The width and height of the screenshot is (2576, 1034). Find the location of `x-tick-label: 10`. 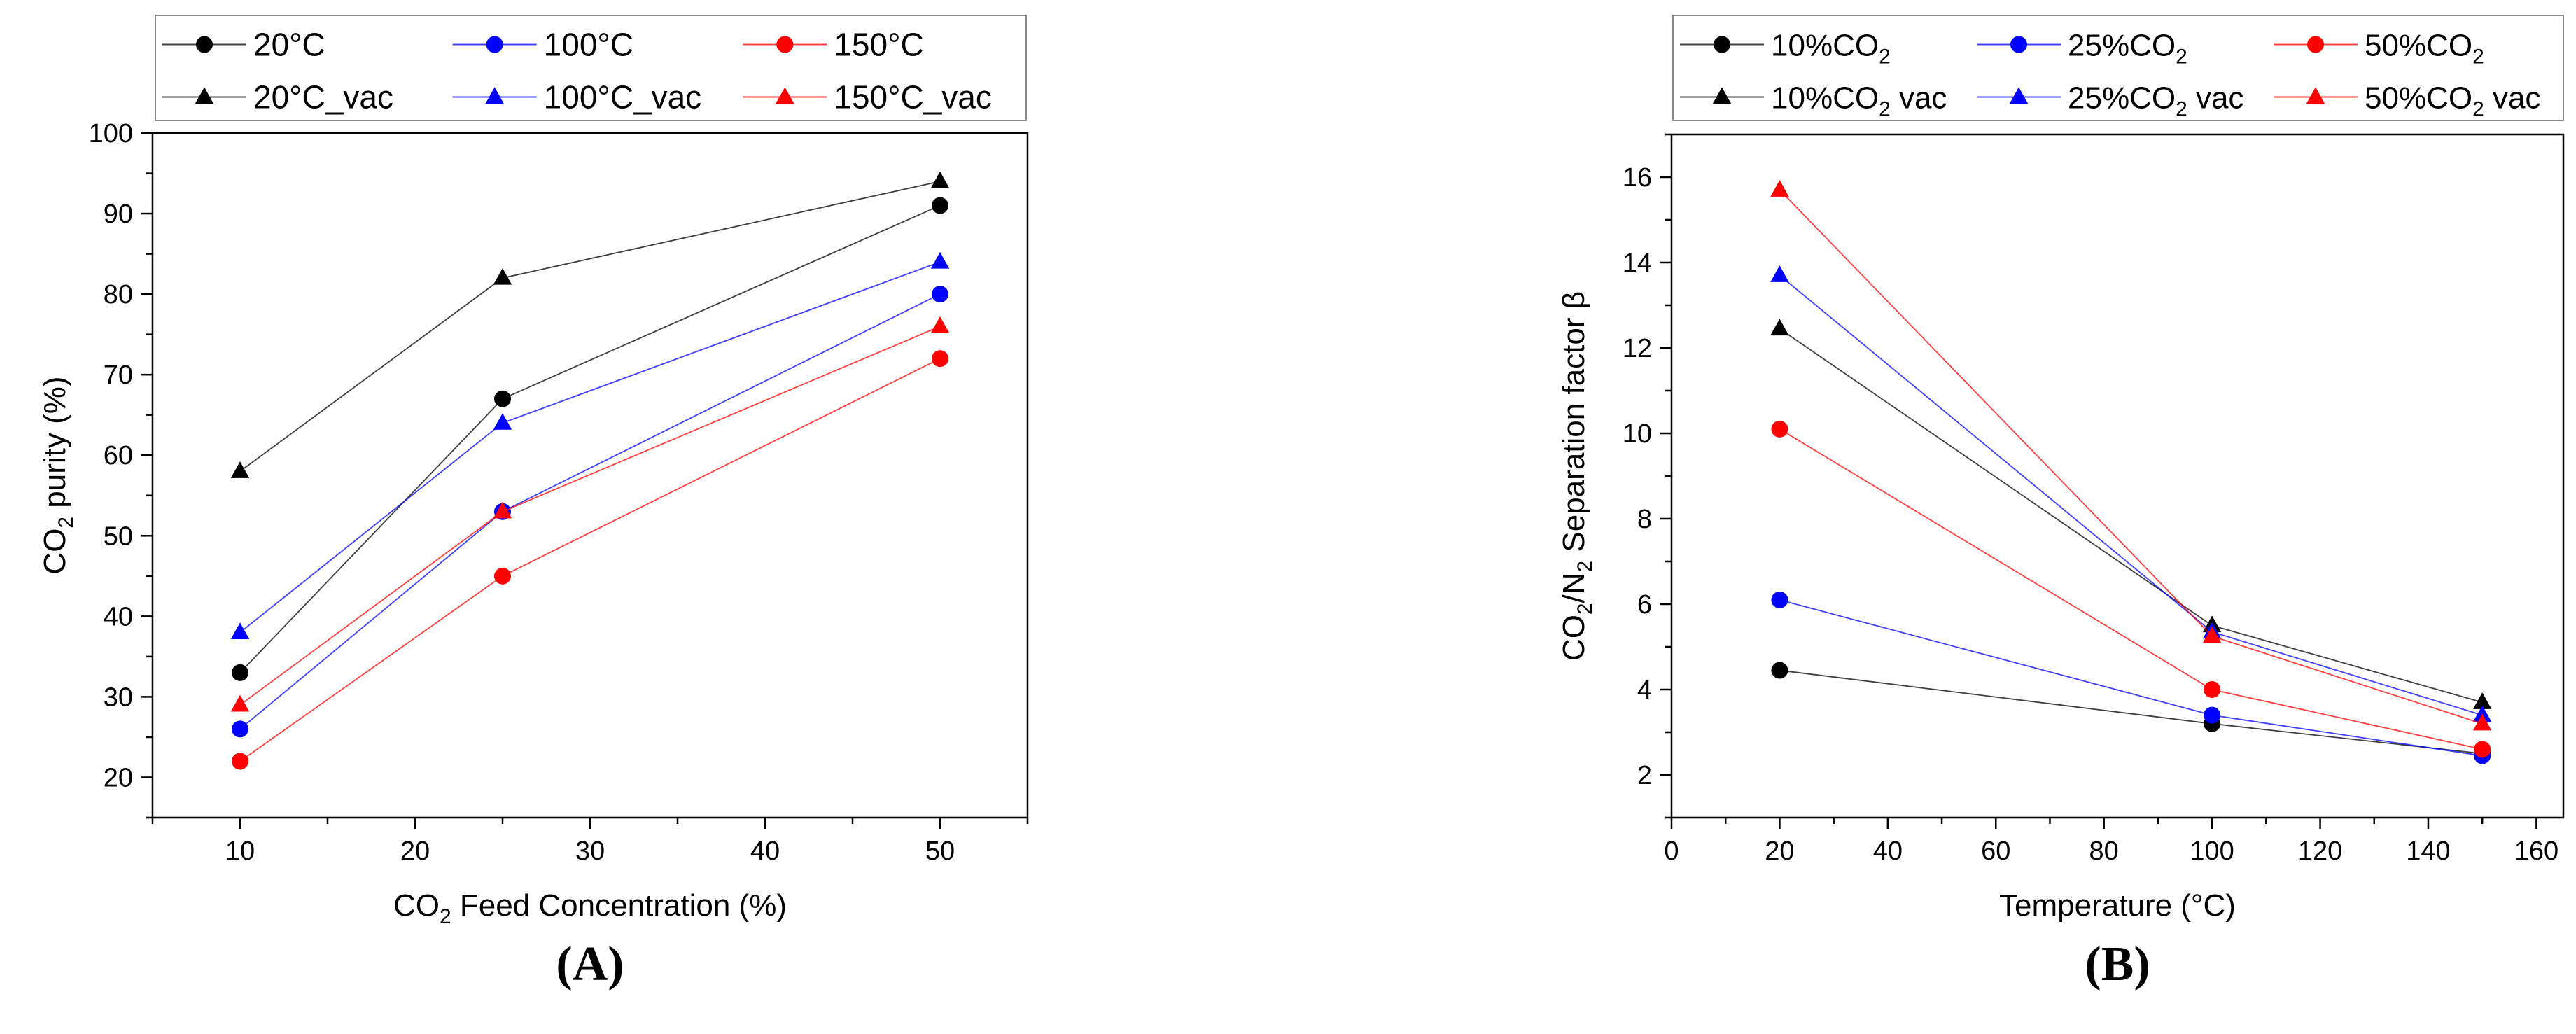

x-tick-label: 10 is located at coordinates (240, 851).